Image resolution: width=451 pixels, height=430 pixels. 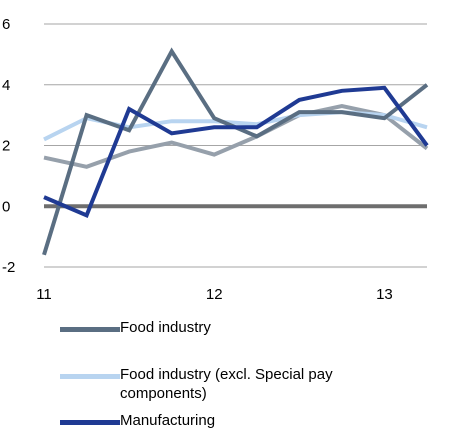 I want to click on x-tick-label: 13, so click(x=384, y=293).